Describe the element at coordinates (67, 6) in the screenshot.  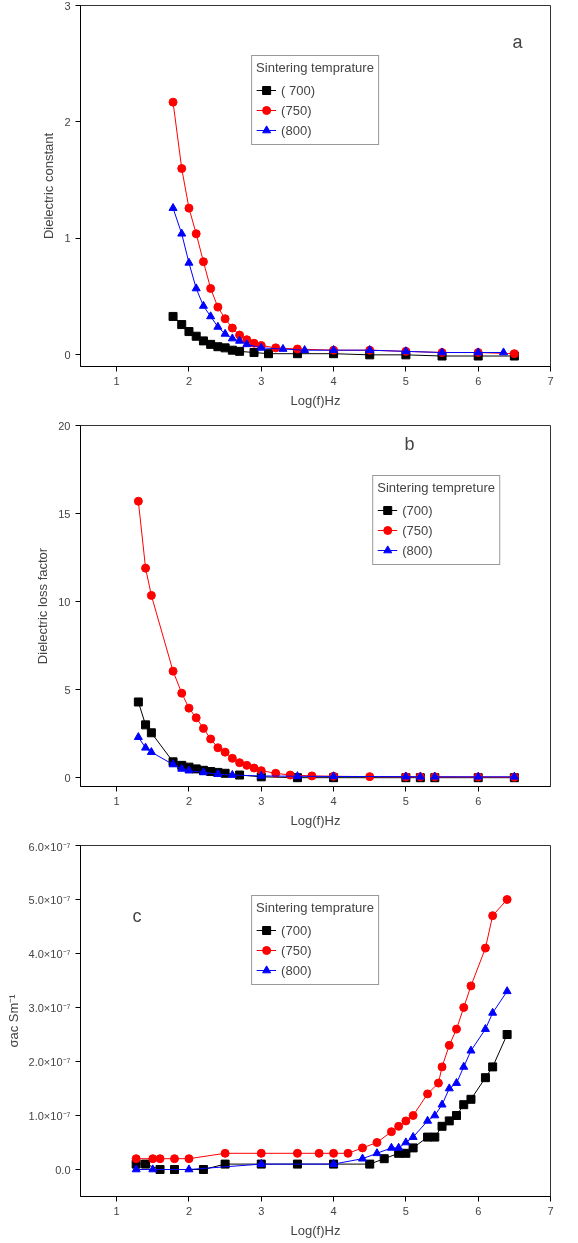
I see `y-tick-label: 3` at that location.